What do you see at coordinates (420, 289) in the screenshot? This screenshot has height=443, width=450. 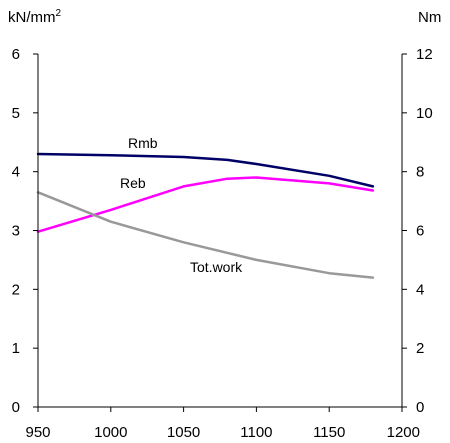 I see `right-tick-label: 4` at bounding box center [420, 289].